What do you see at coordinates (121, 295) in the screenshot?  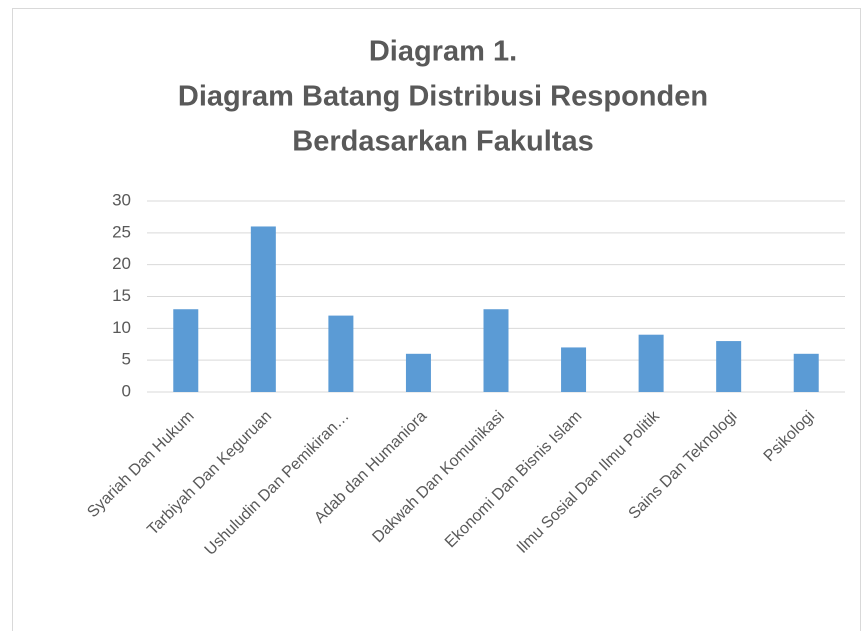 I see `y-tick-label: 15` at bounding box center [121, 295].